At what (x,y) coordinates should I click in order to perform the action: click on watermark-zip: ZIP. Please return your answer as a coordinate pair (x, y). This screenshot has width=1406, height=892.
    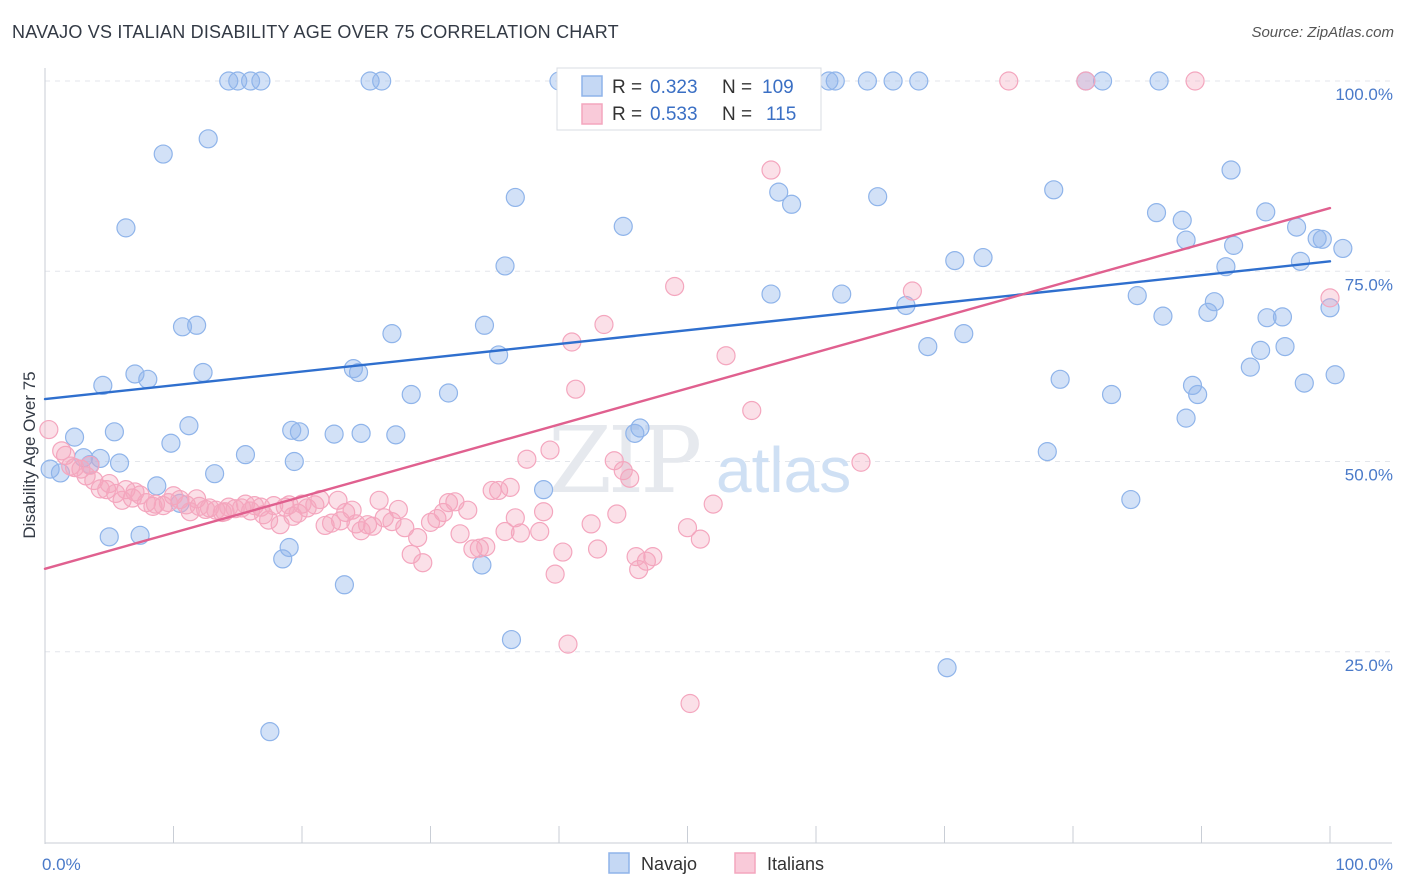
    Looking at the image, I should click on (623, 460).